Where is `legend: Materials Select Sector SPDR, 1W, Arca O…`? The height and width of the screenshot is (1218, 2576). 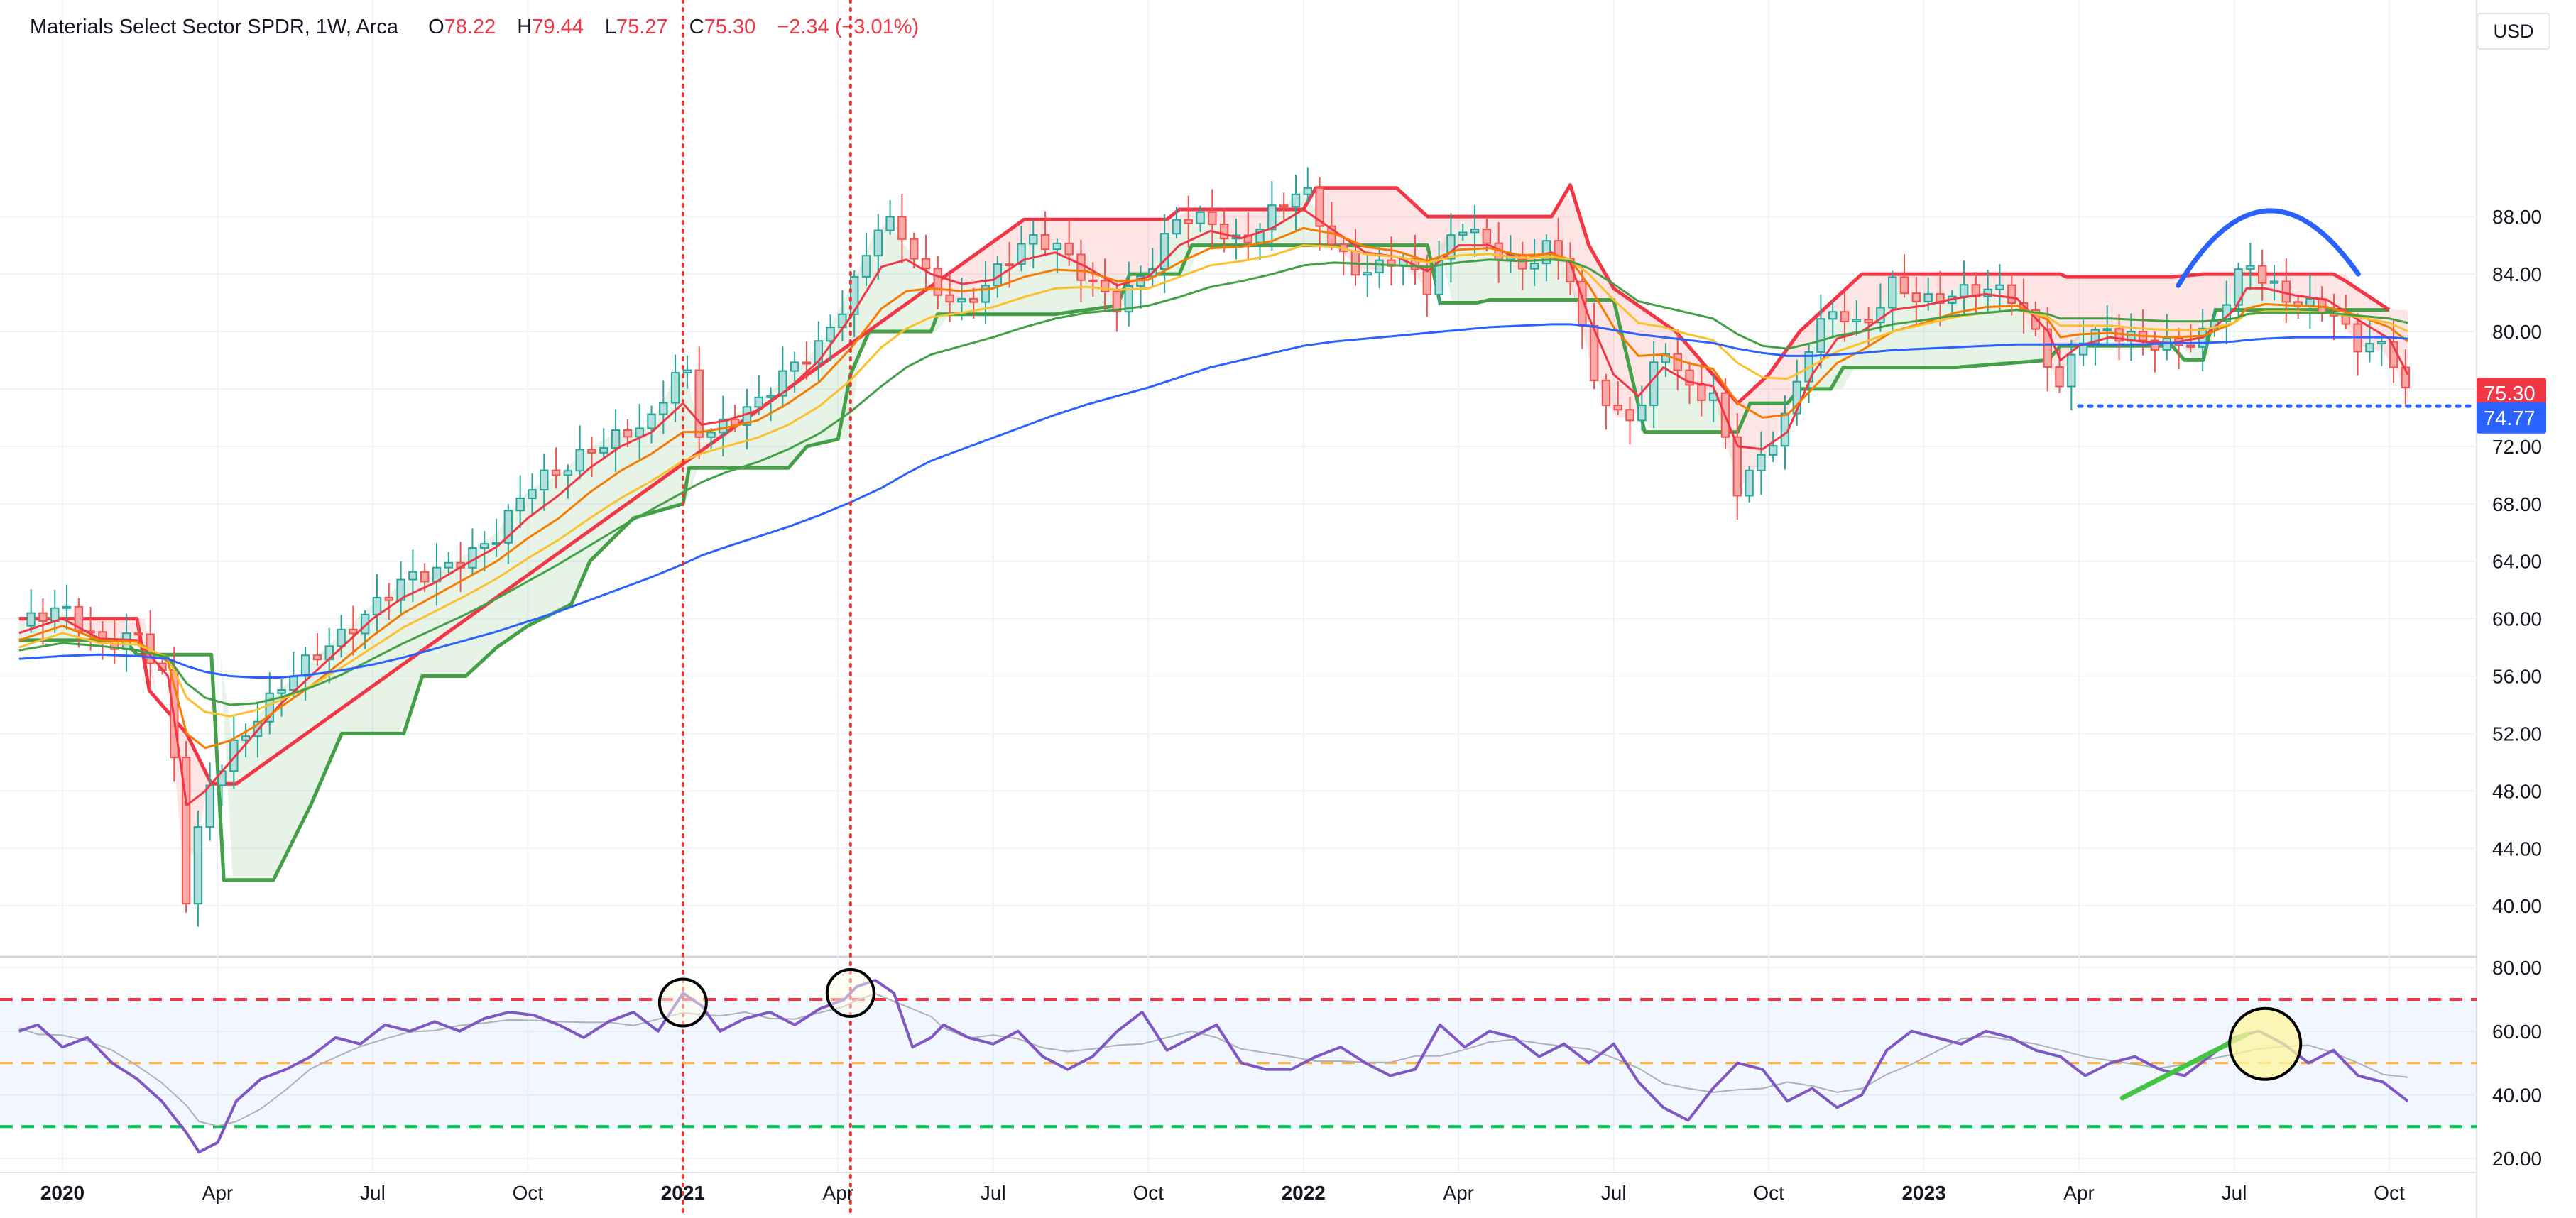 legend: Materials Select Sector SPDR, 1W, Arca O… is located at coordinates (474, 27).